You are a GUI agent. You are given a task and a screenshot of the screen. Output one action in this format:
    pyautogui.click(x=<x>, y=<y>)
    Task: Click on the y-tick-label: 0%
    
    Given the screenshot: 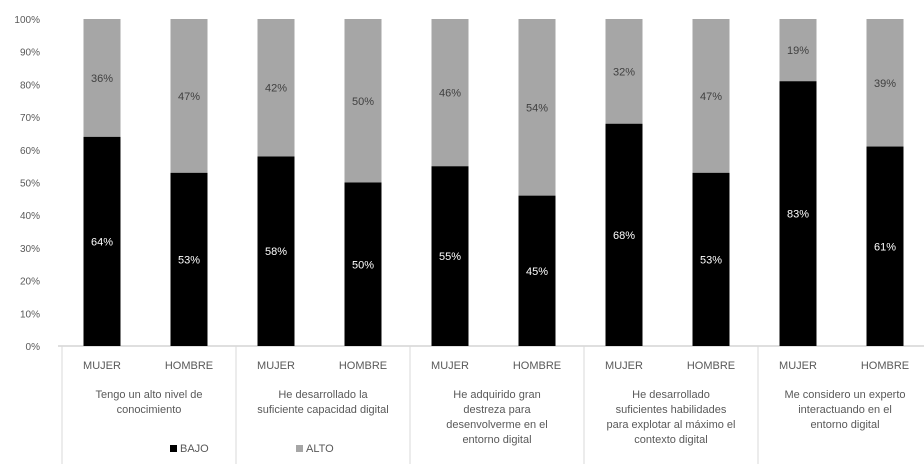 What is the action you would take?
    pyautogui.click(x=33, y=347)
    